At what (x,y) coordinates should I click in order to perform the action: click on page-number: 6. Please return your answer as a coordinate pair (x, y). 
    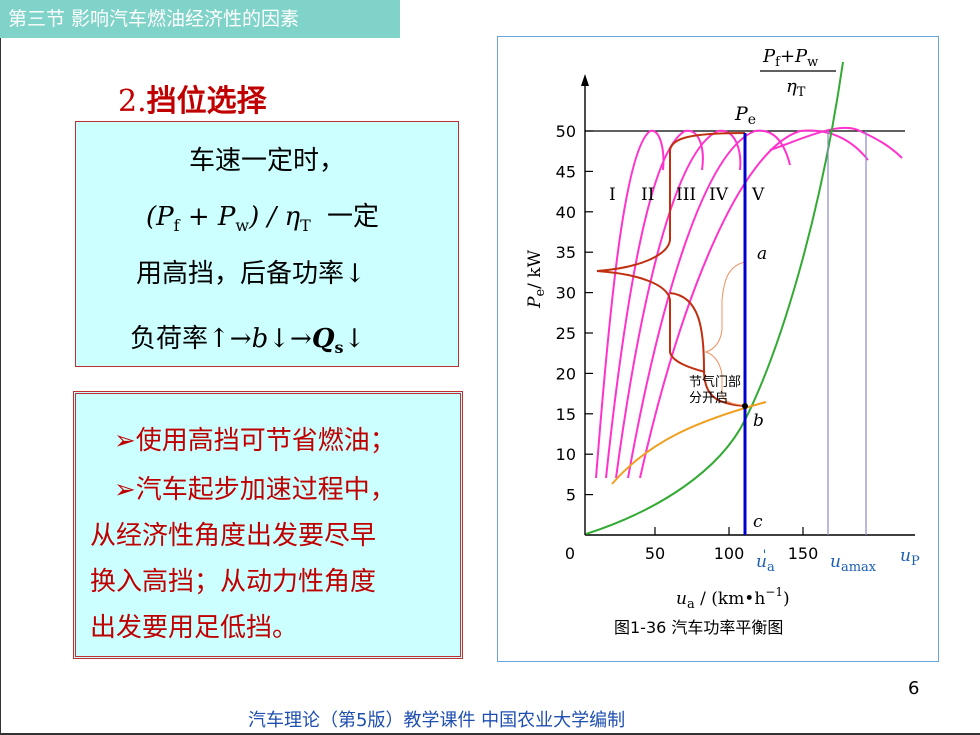
    Looking at the image, I should click on (914, 688).